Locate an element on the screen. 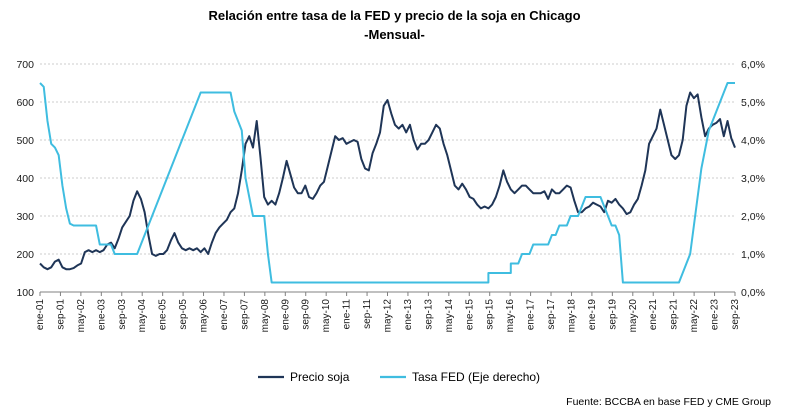  right-axis-ticks: 0,0% 1,0% 2,0% 3,0% 4,0% 5,0% 6,0% is located at coordinates (753, 179).